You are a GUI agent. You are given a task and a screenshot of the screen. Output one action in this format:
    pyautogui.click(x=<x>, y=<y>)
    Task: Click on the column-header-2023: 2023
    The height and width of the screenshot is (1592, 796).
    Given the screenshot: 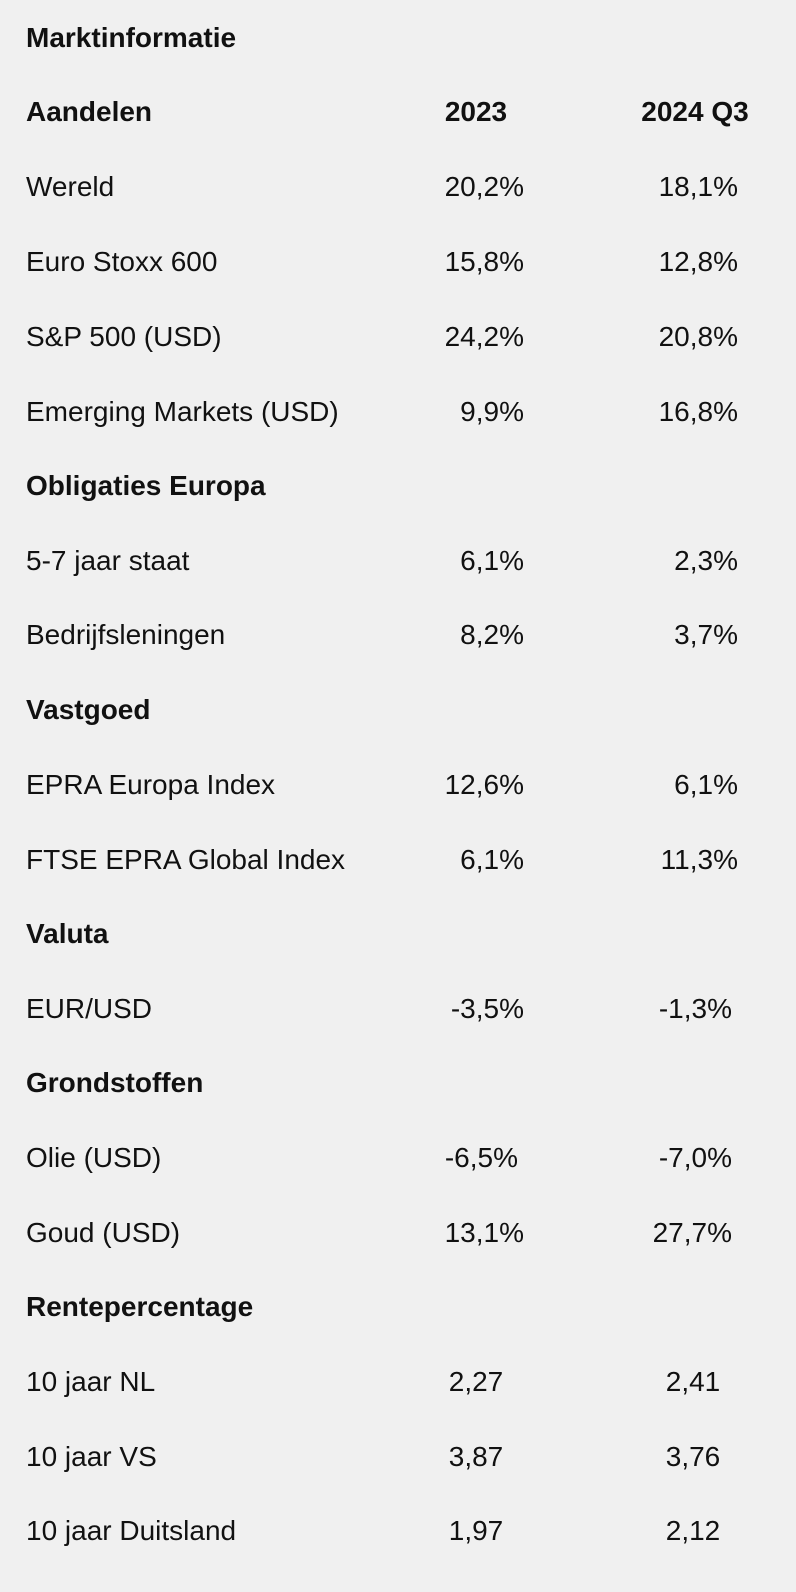 What is the action you would take?
    pyautogui.click(x=476, y=111)
    